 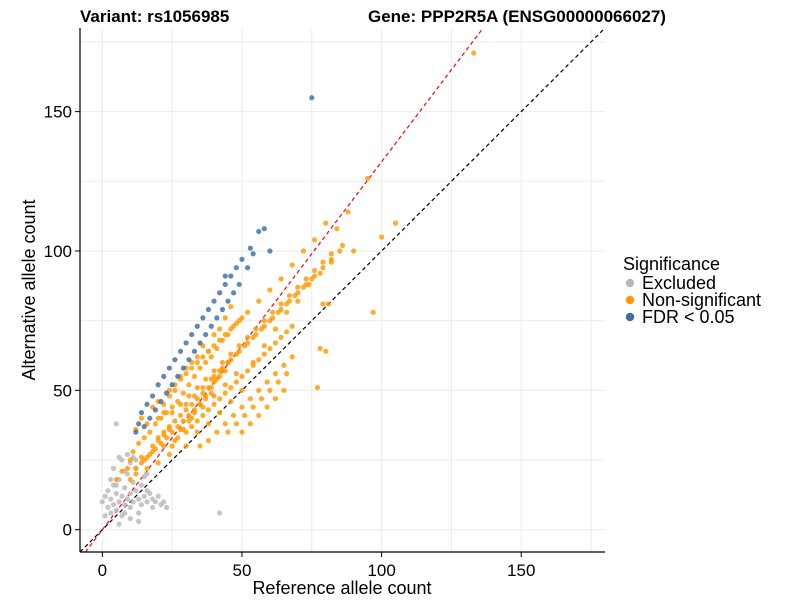 What do you see at coordinates (58, 251) in the screenshot?
I see `y-tick-label: 100` at bounding box center [58, 251].